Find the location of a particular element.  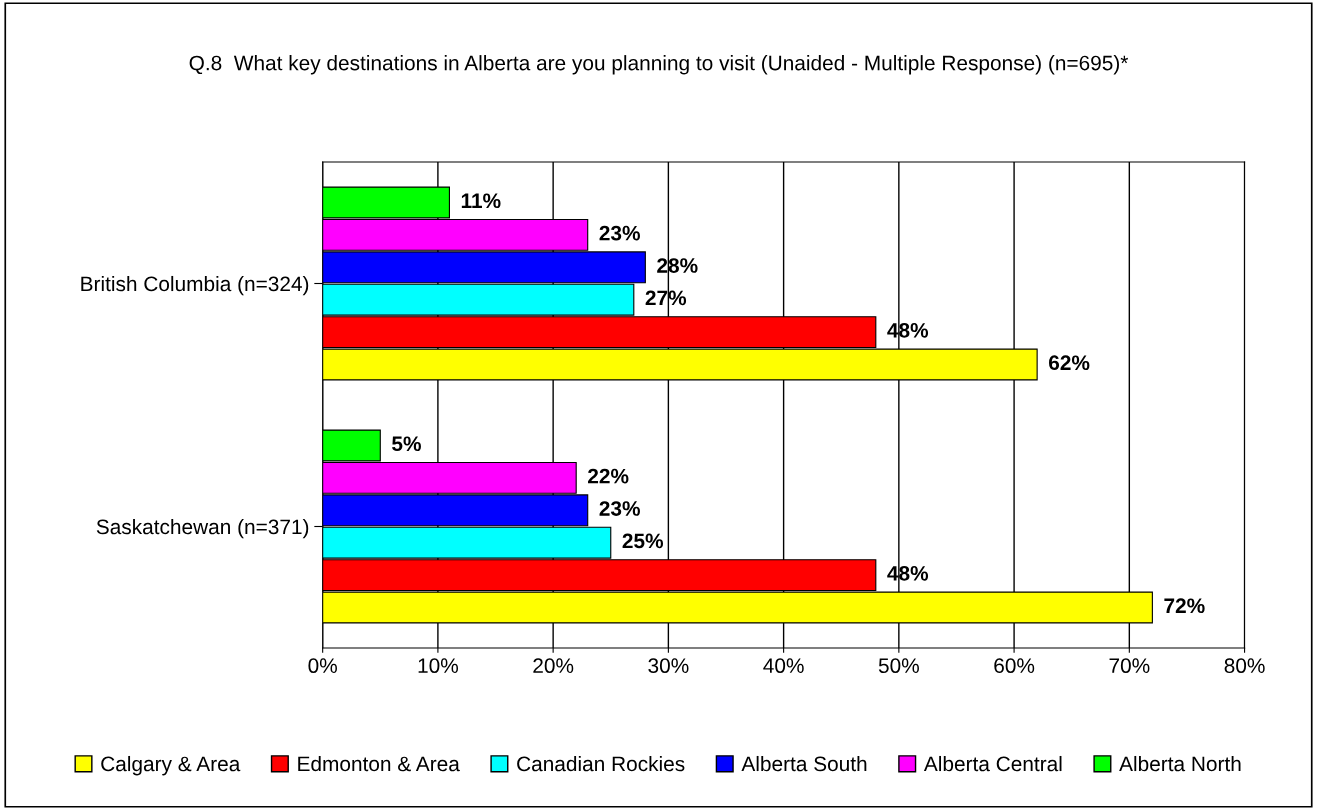

data-label: 62% is located at coordinates (1069, 363).